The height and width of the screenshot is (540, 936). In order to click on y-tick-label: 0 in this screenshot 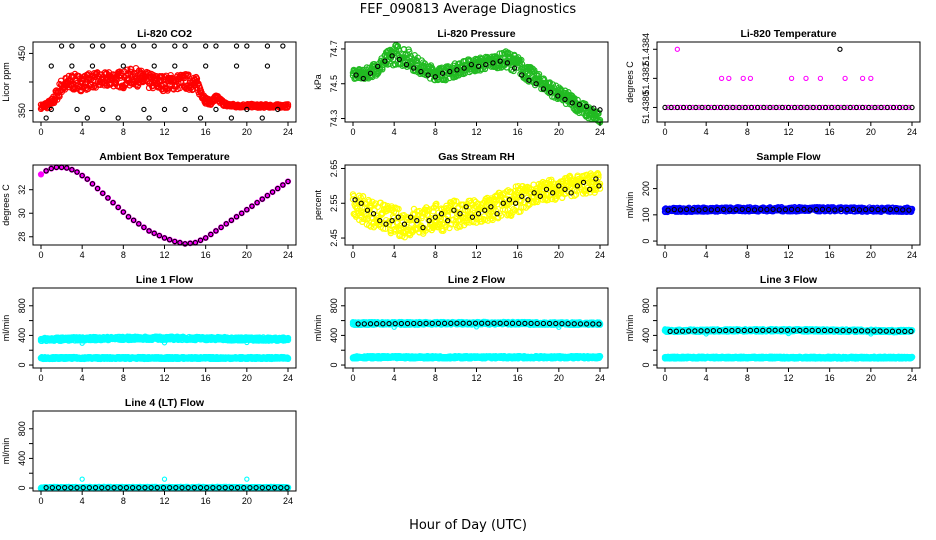, I will do `click(22, 365)`.